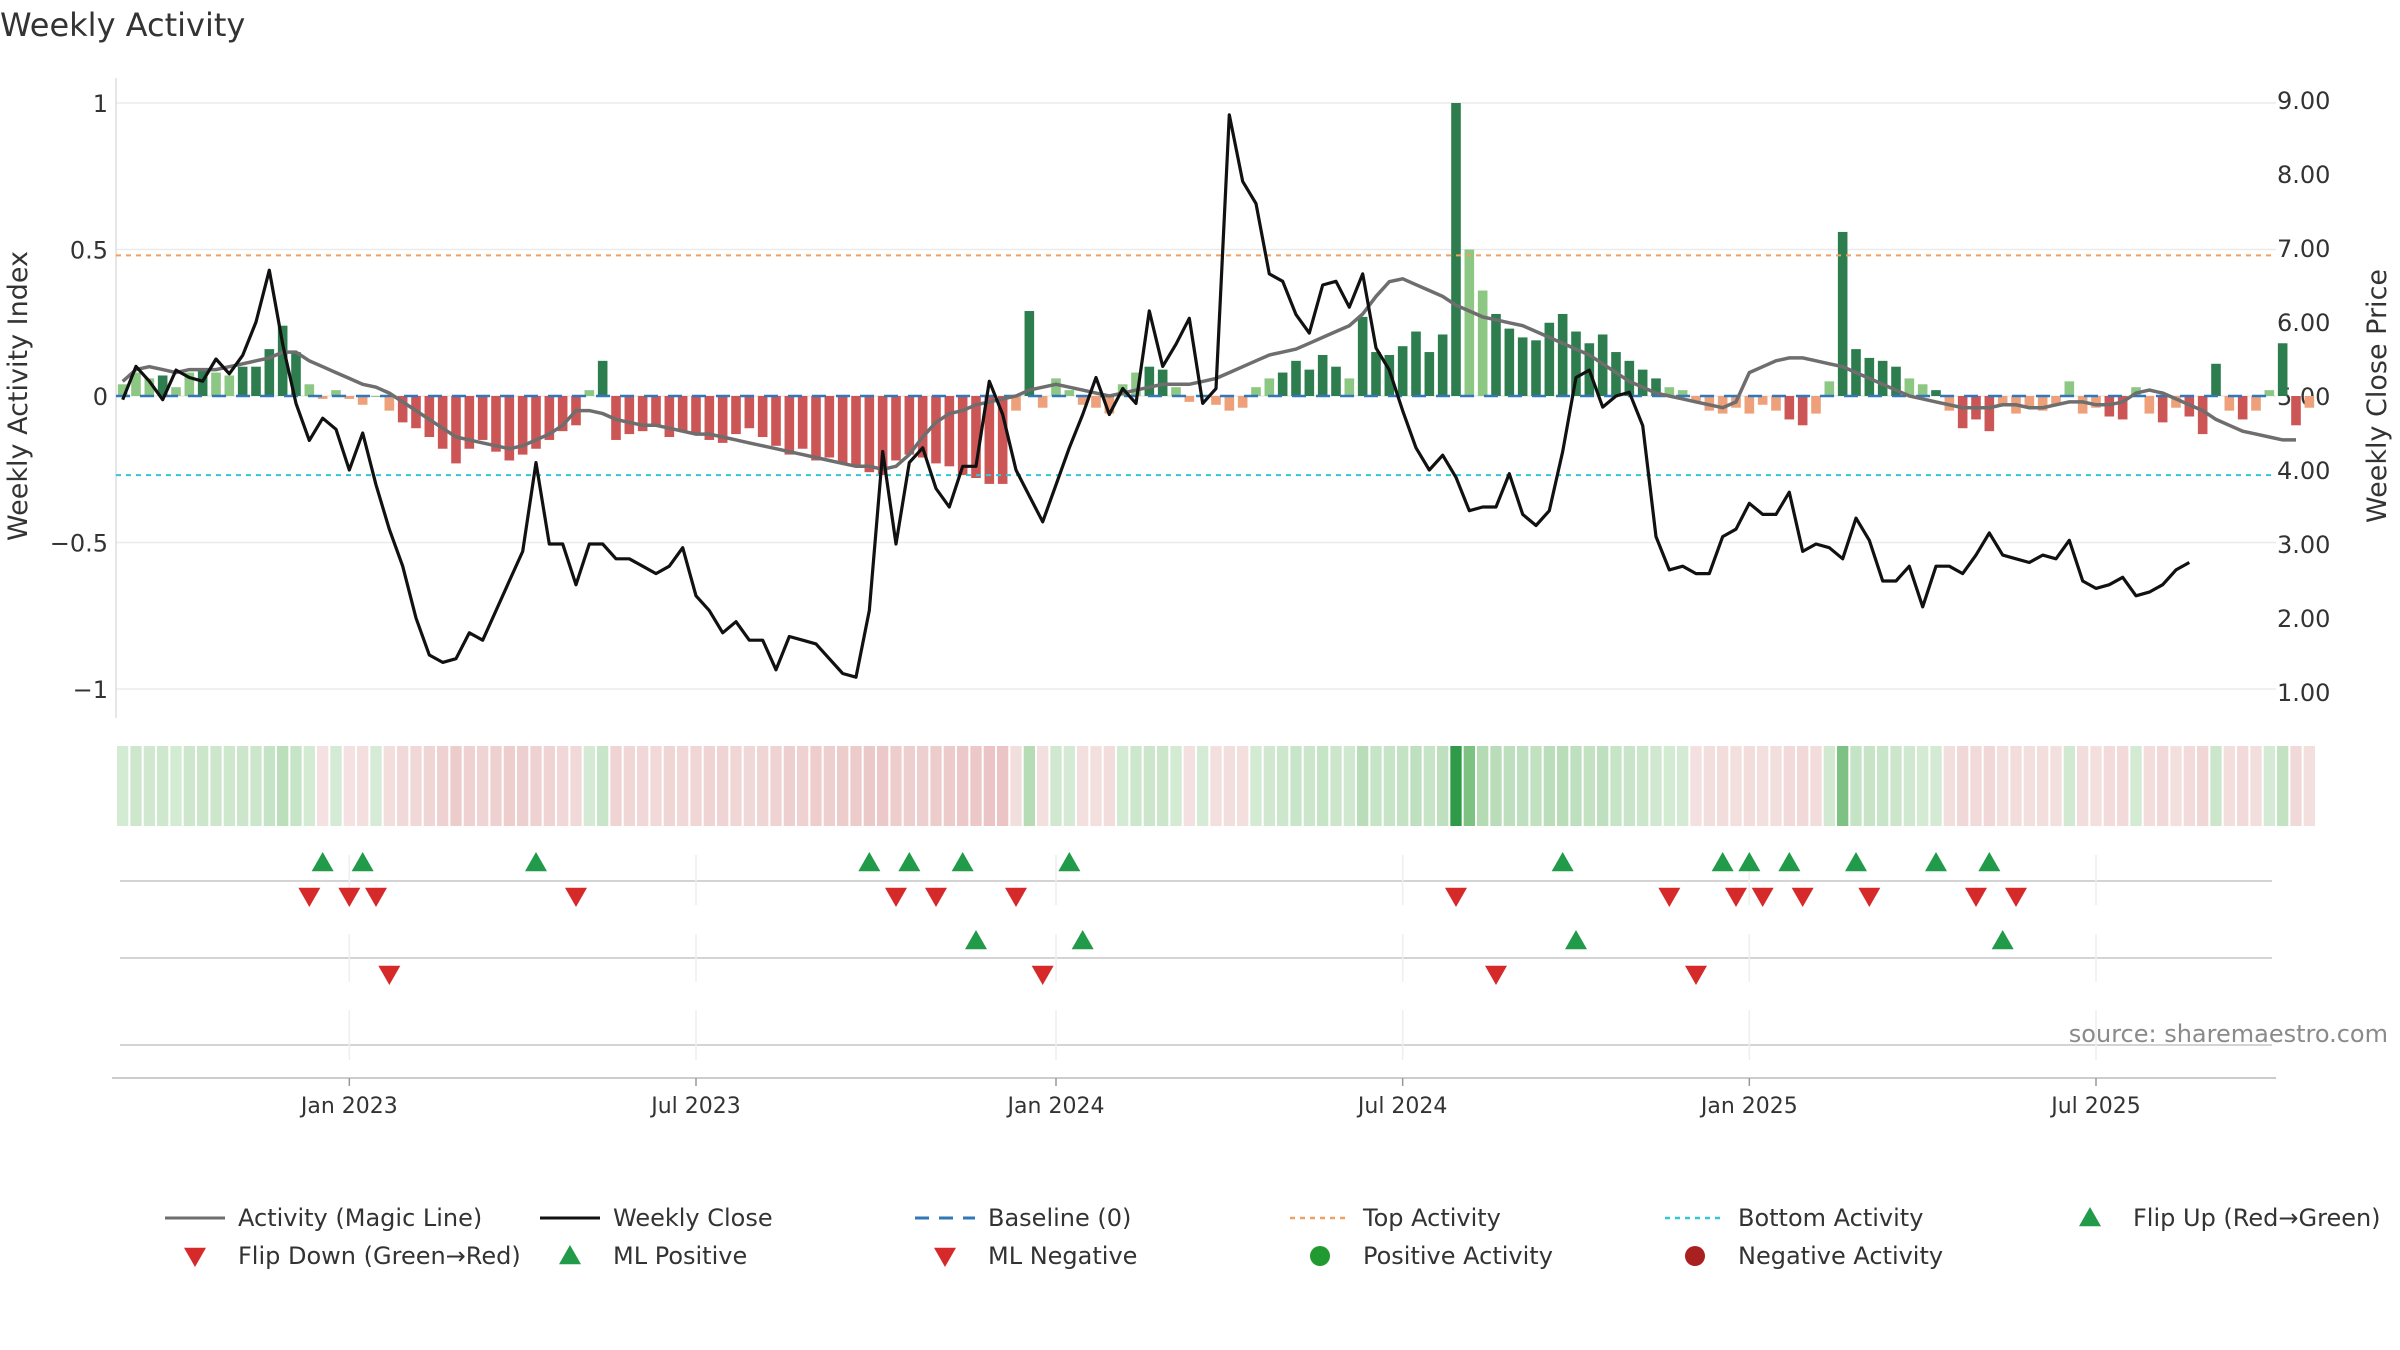 The width and height of the screenshot is (2400, 1350). What do you see at coordinates (1696, 975) in the screenshot?
I see `ml-negative-marker` at bounding box center [1696, 975].